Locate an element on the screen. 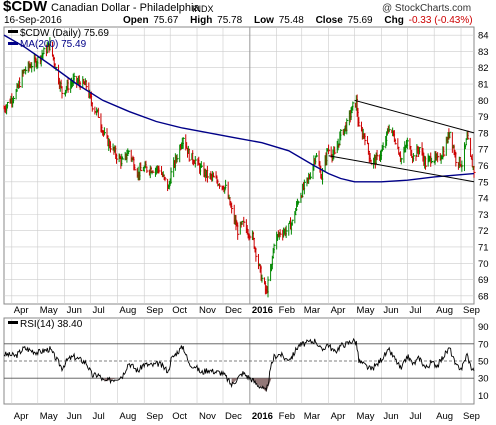  price-y-tick-label: 71 is located at coordinates (483, 247).